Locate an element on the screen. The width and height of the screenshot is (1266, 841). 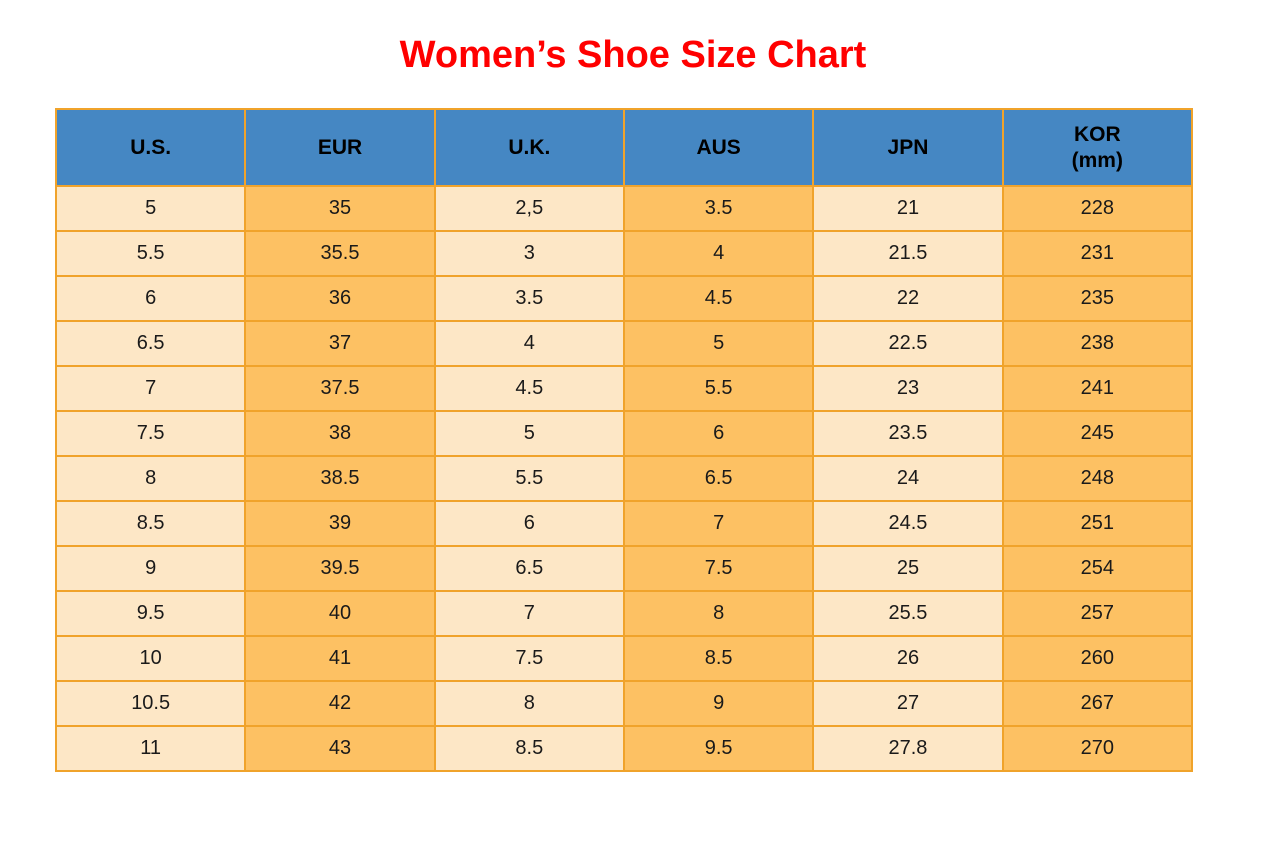
table-row: 5.5 35.5 3 4 21.5 231 is located at coordinates (624, 253).